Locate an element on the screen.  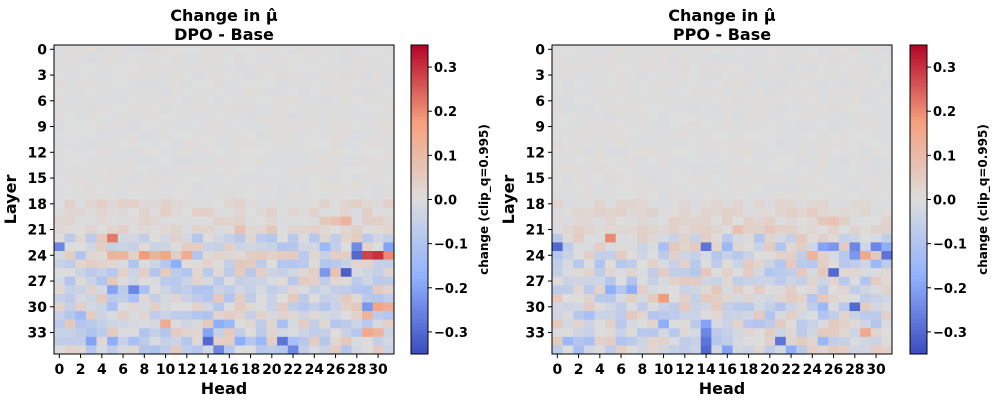
x-tick-label: 22 is located at coordinates (292, 370).